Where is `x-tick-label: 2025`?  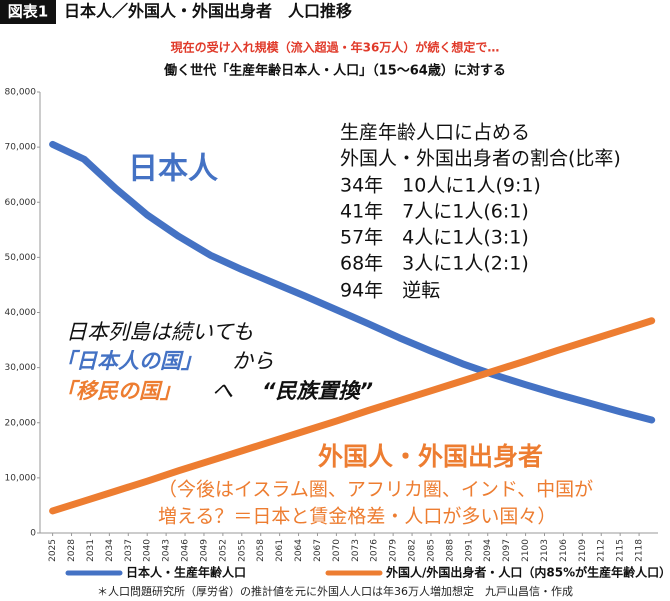
x-tick-label: 2025 is located at coordinates (53, 550).